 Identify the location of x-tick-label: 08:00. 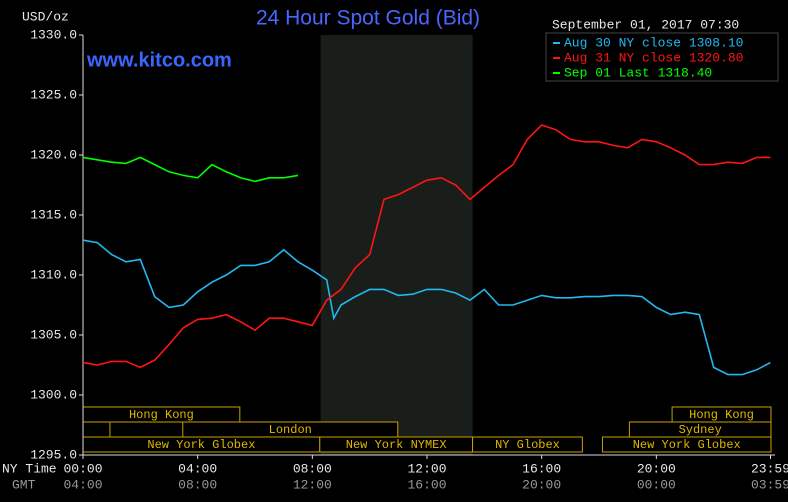
(312, 468).